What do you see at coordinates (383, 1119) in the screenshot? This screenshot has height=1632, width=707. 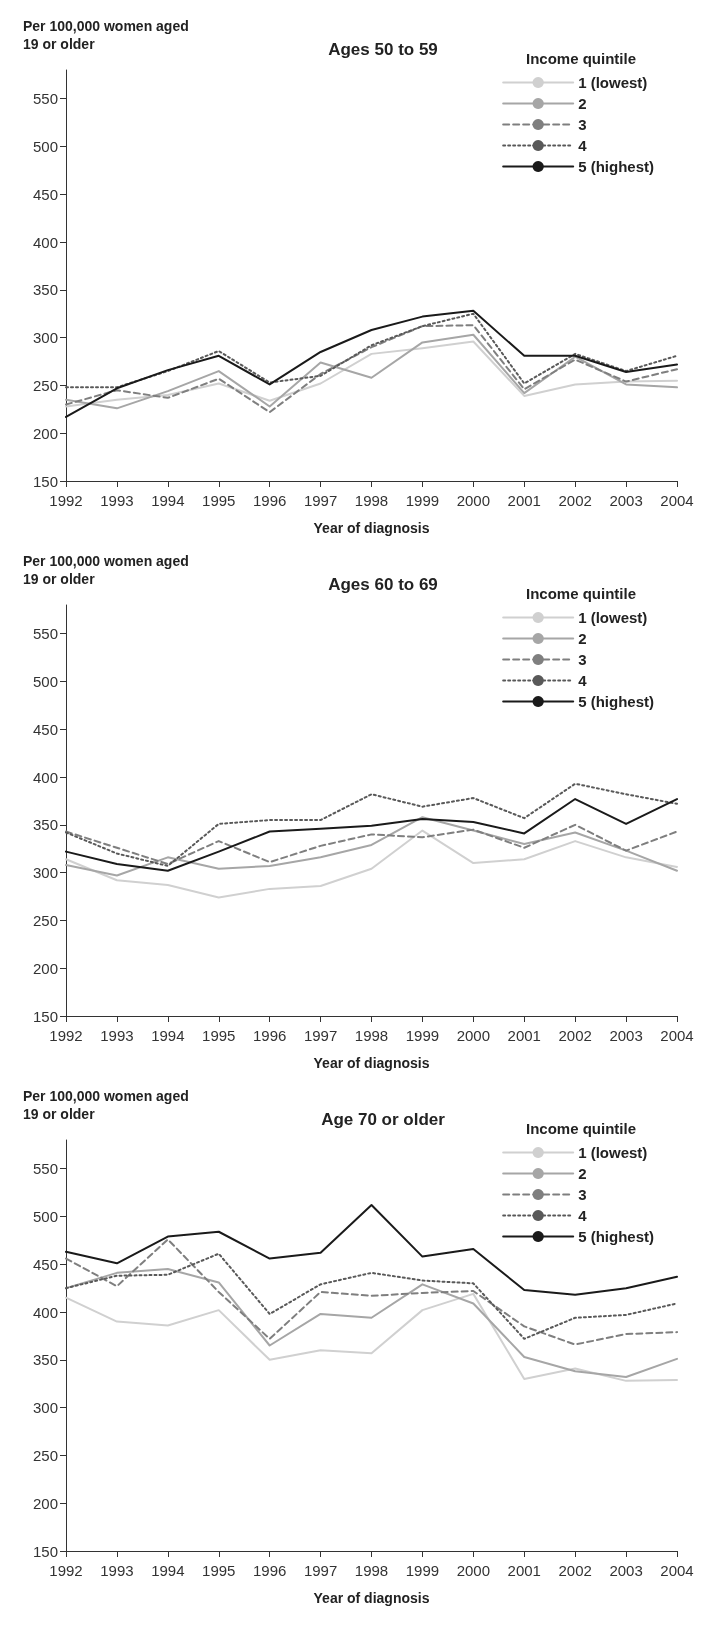 I see `chart-title: Age 70 or older` at bounding box center [383, 1119].